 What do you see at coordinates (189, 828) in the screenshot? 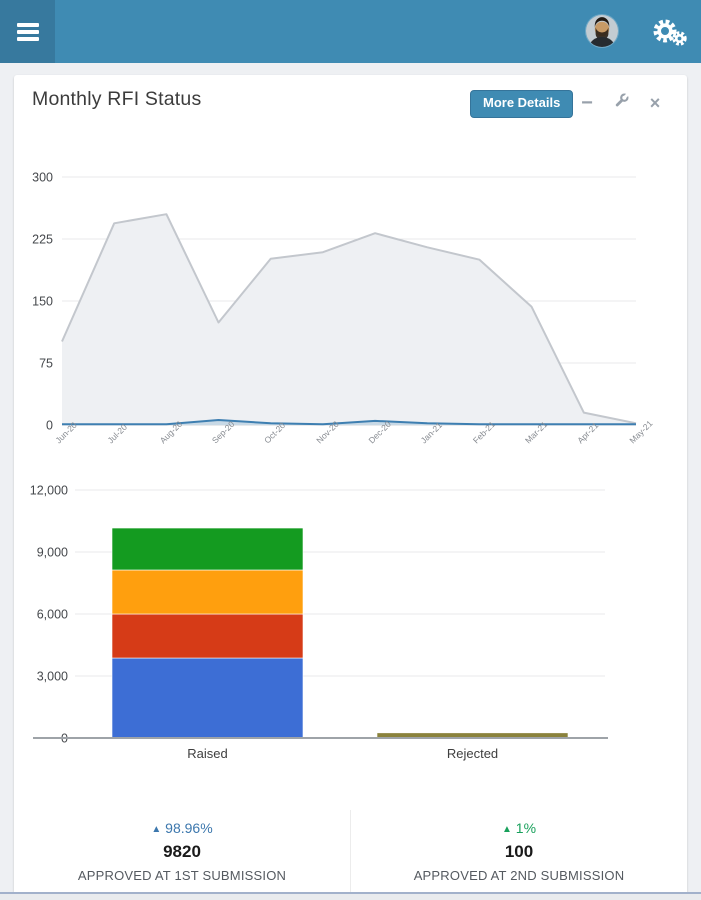
I see `stat-percent-value: 98.96%` at bounding box center [189, 828].